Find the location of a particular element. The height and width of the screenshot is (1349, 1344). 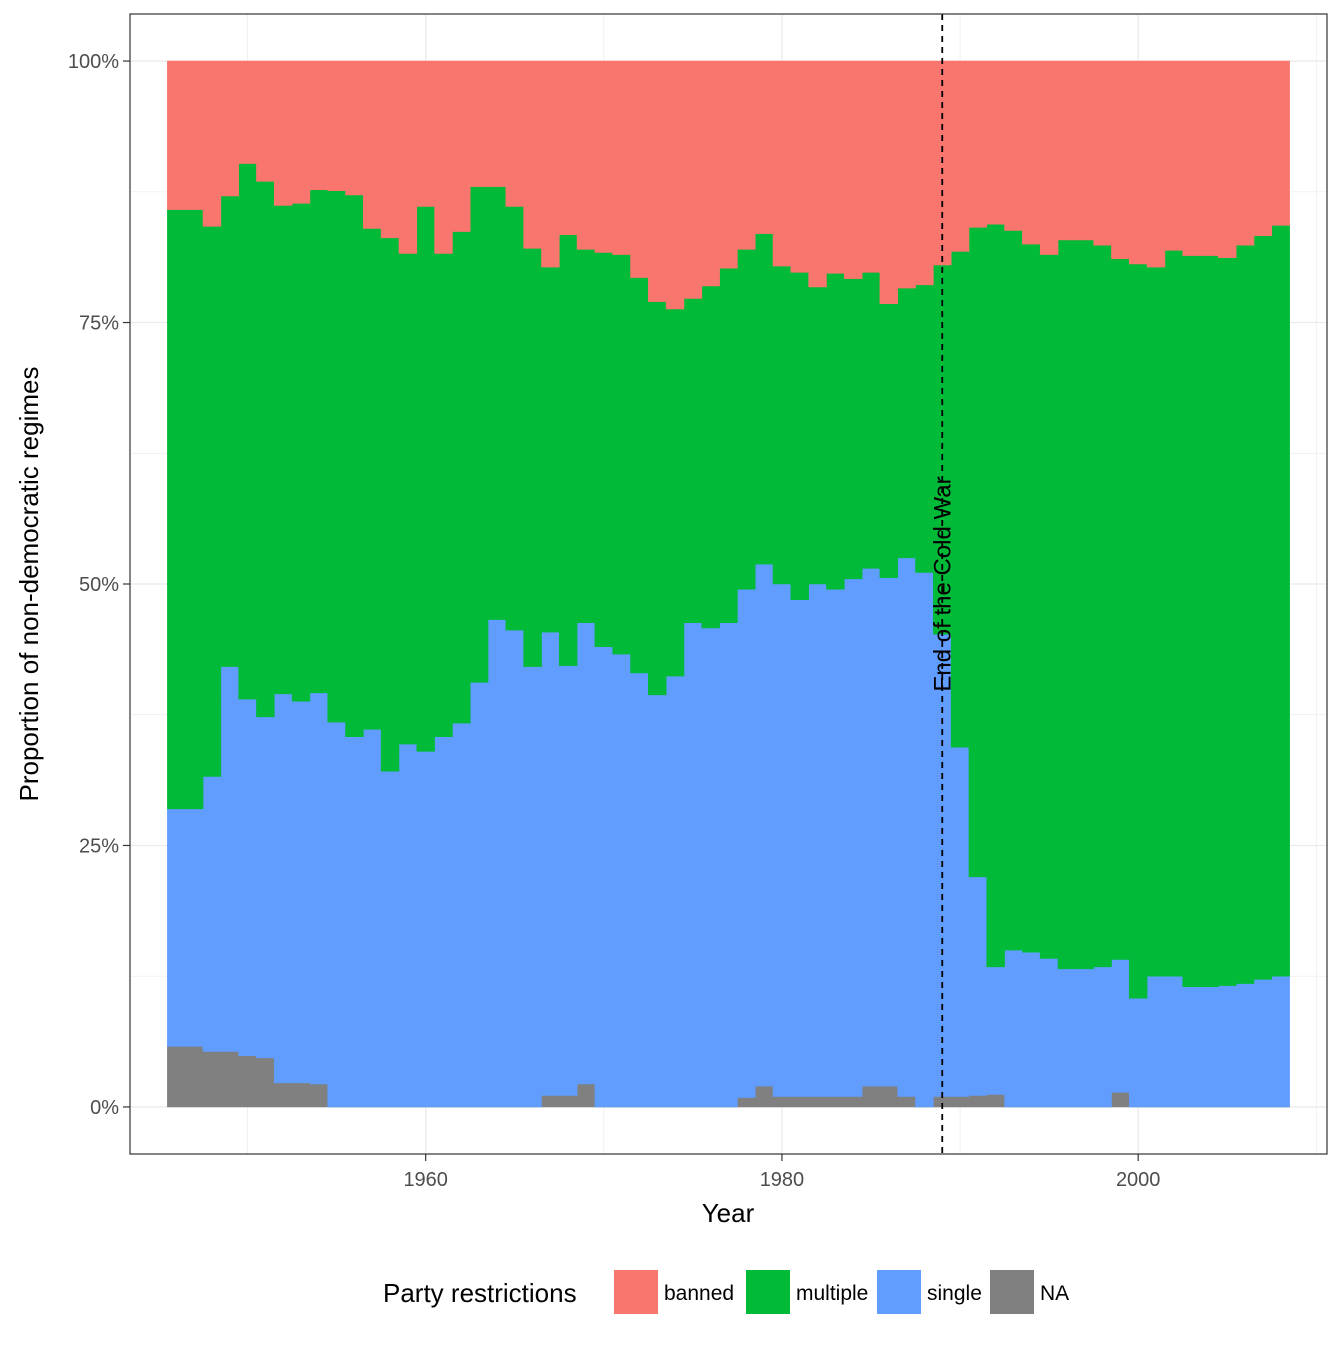

legend-label-na: NA is located at coordinates (1054, 1293).